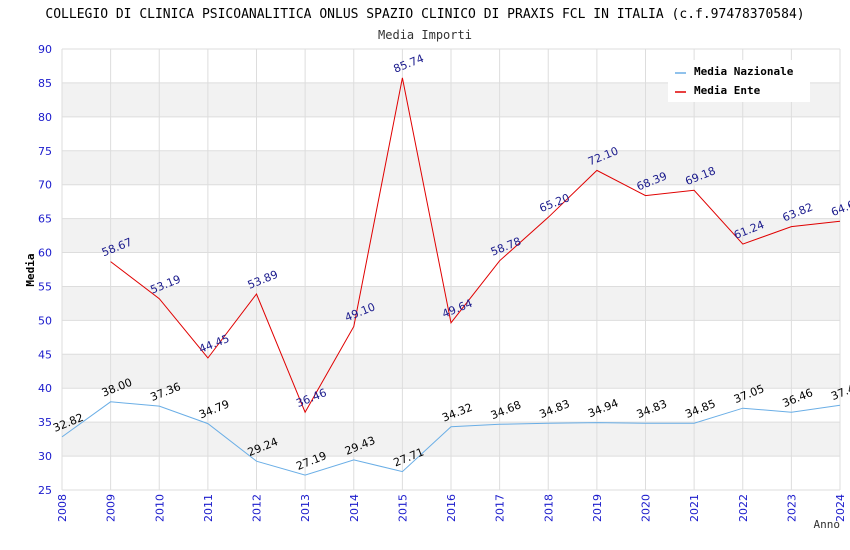  I want to click on x-tick-label: 2020, so click(646, 508).